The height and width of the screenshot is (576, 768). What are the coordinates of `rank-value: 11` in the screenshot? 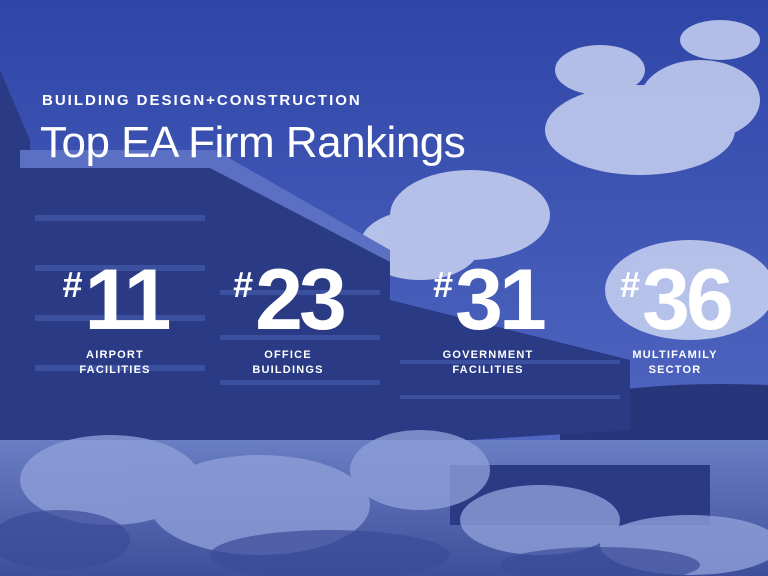 It's located at (128, 300).